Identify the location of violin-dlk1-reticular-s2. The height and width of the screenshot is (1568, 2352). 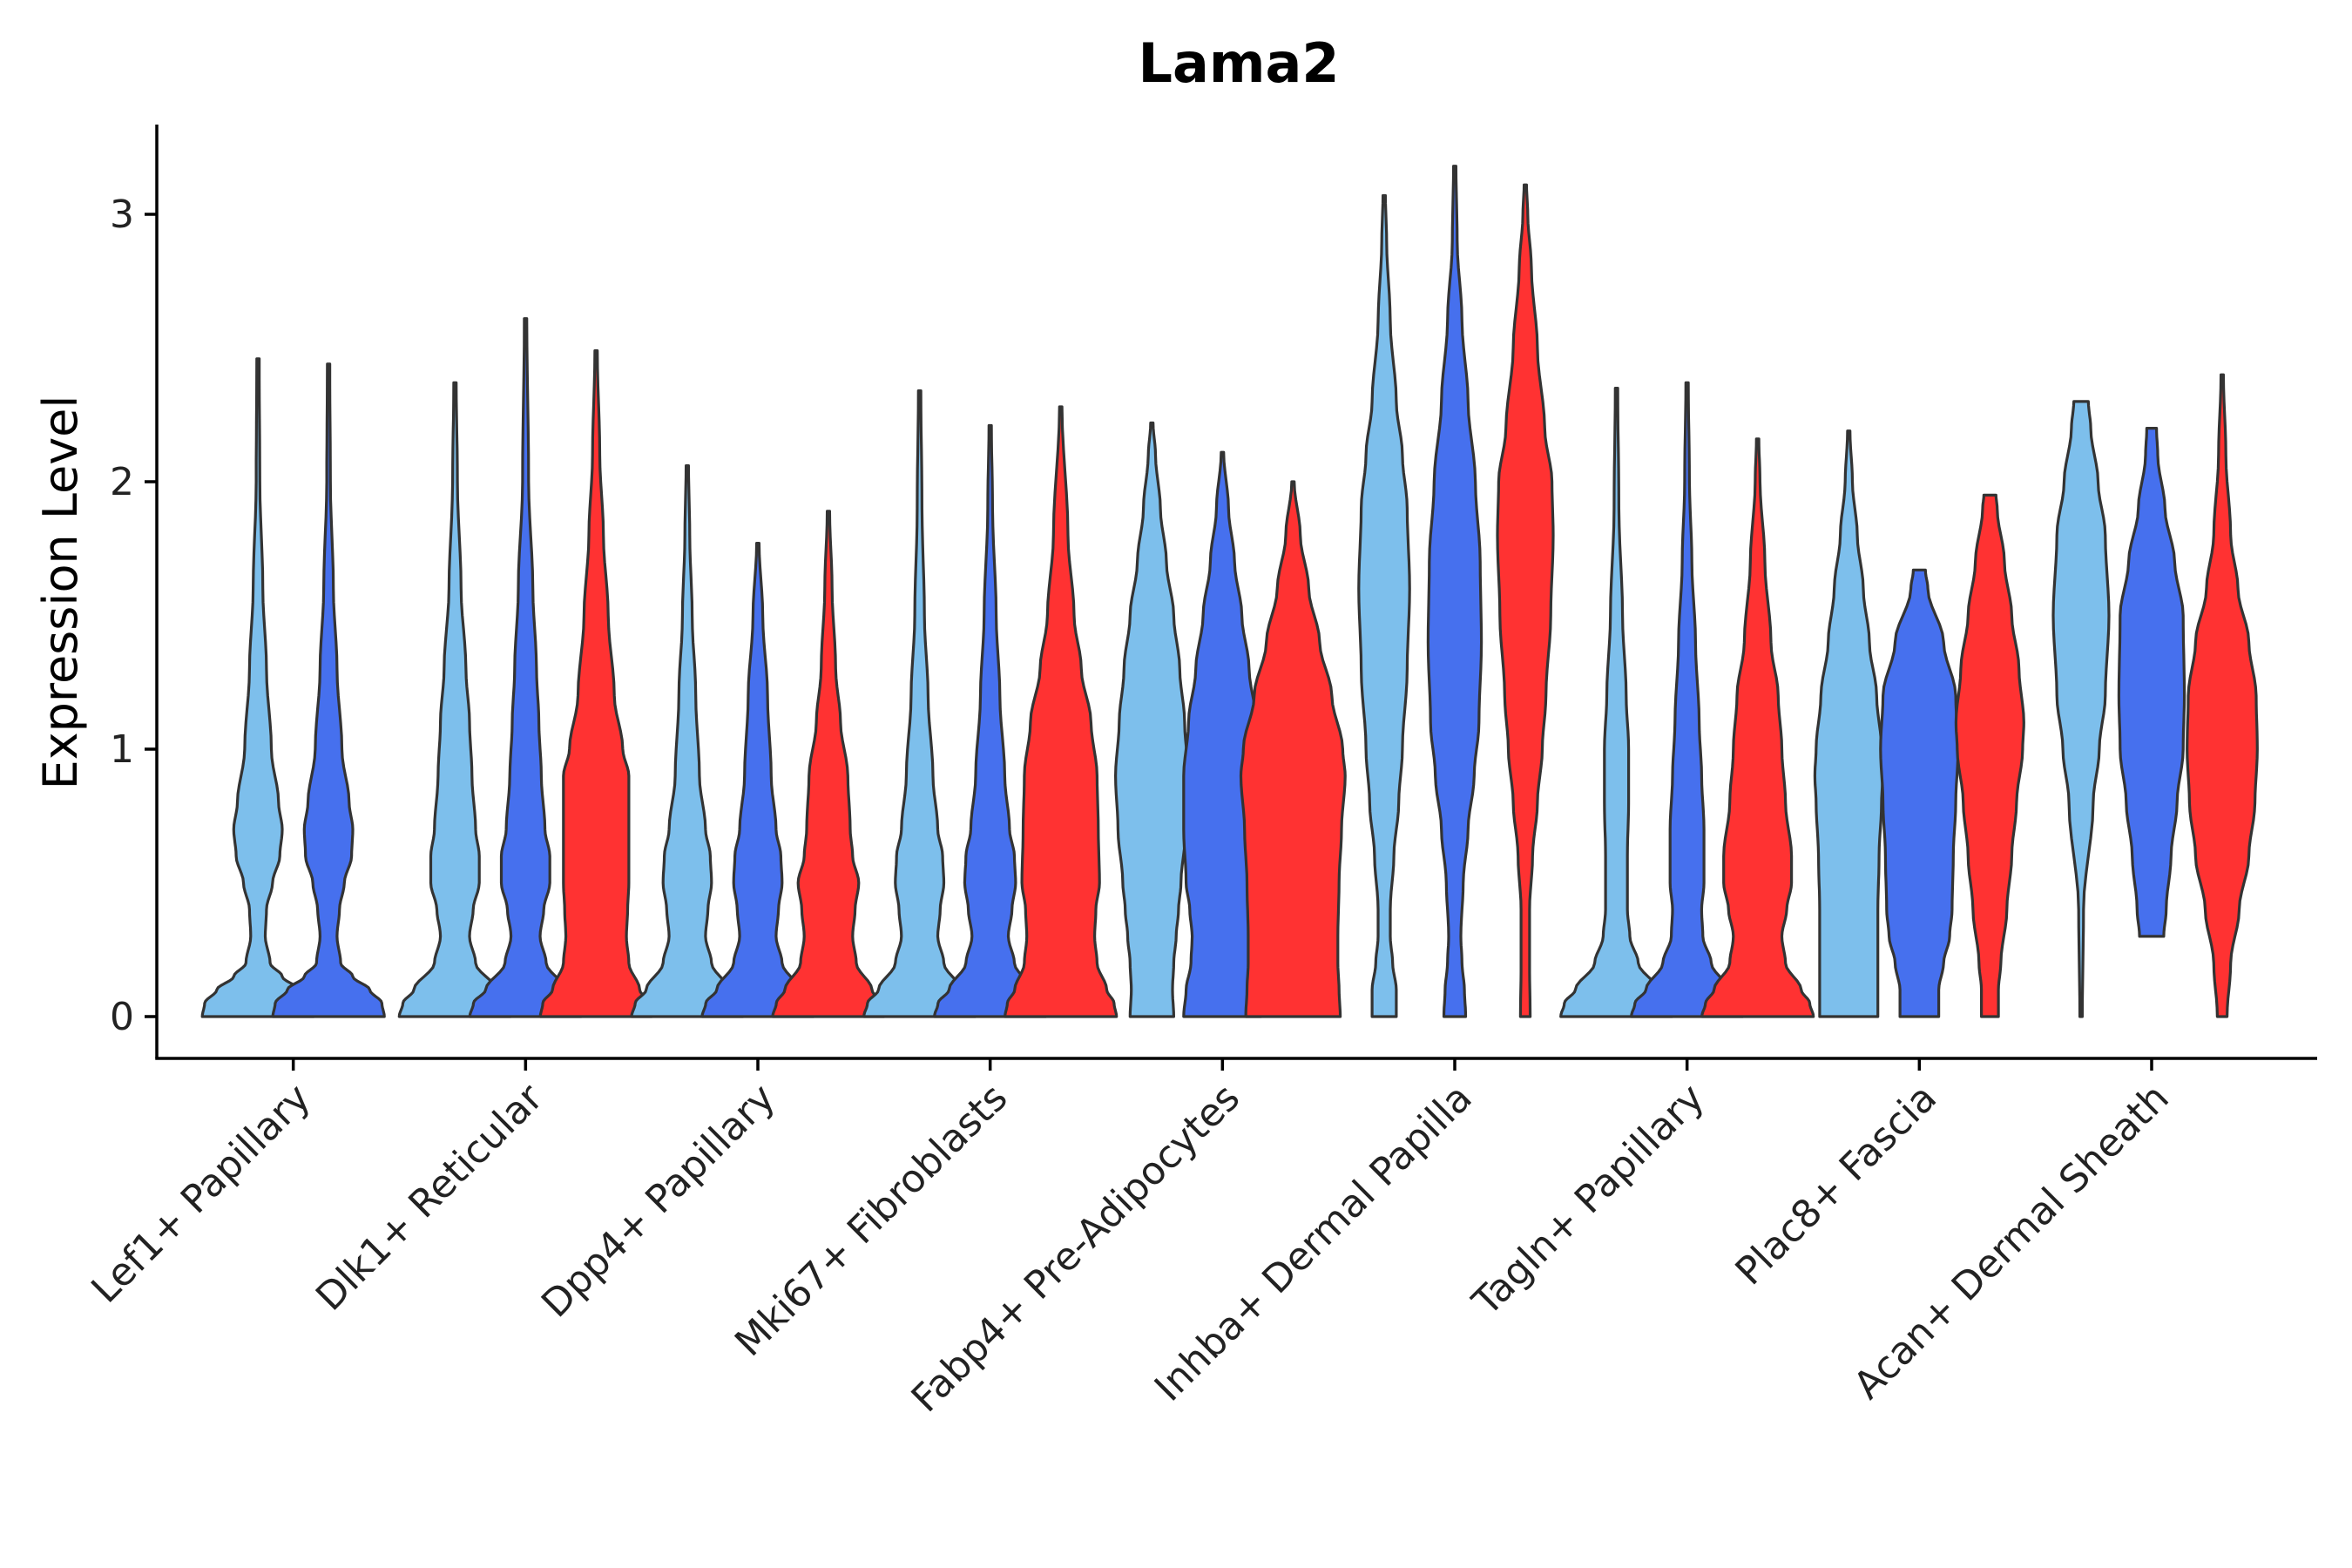
(595, 683).